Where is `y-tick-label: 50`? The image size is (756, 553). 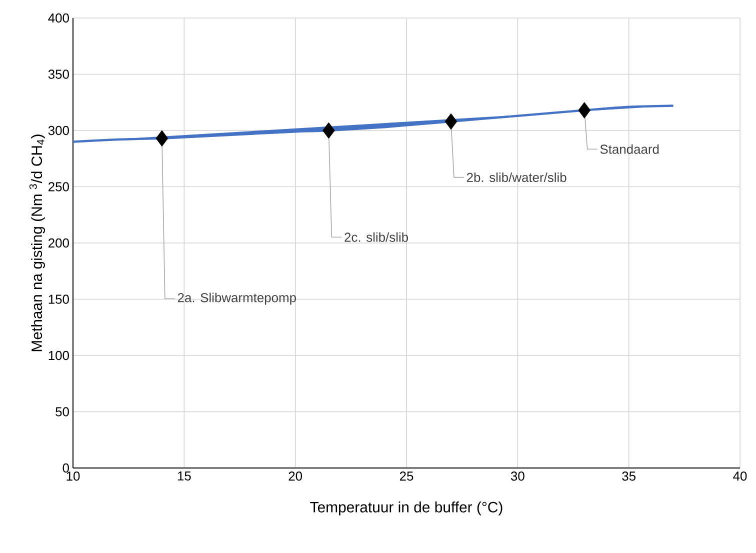
y-tick-label: 50 is located at coordinates (62, 411).